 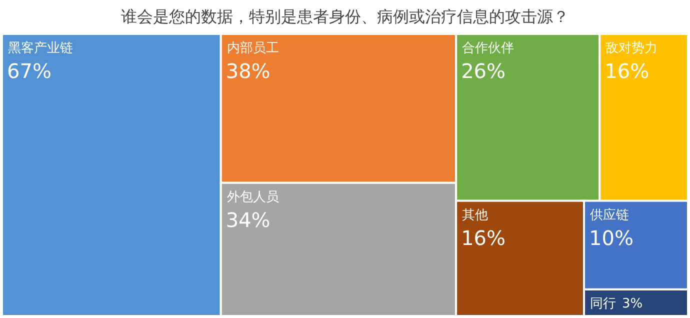 I want to click on text: 谁会是您的数据，特别是患者身份、病例或治疗信息的攻击源？, so click(x=345, y=16).